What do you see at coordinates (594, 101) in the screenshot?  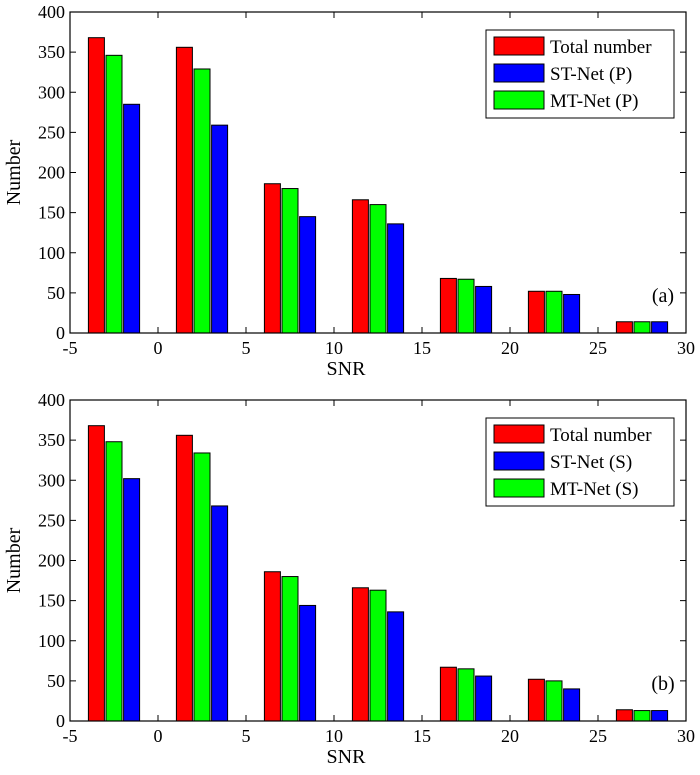 I see `legend-entry: MT-Net (P)` at bounding box center [594, 101].